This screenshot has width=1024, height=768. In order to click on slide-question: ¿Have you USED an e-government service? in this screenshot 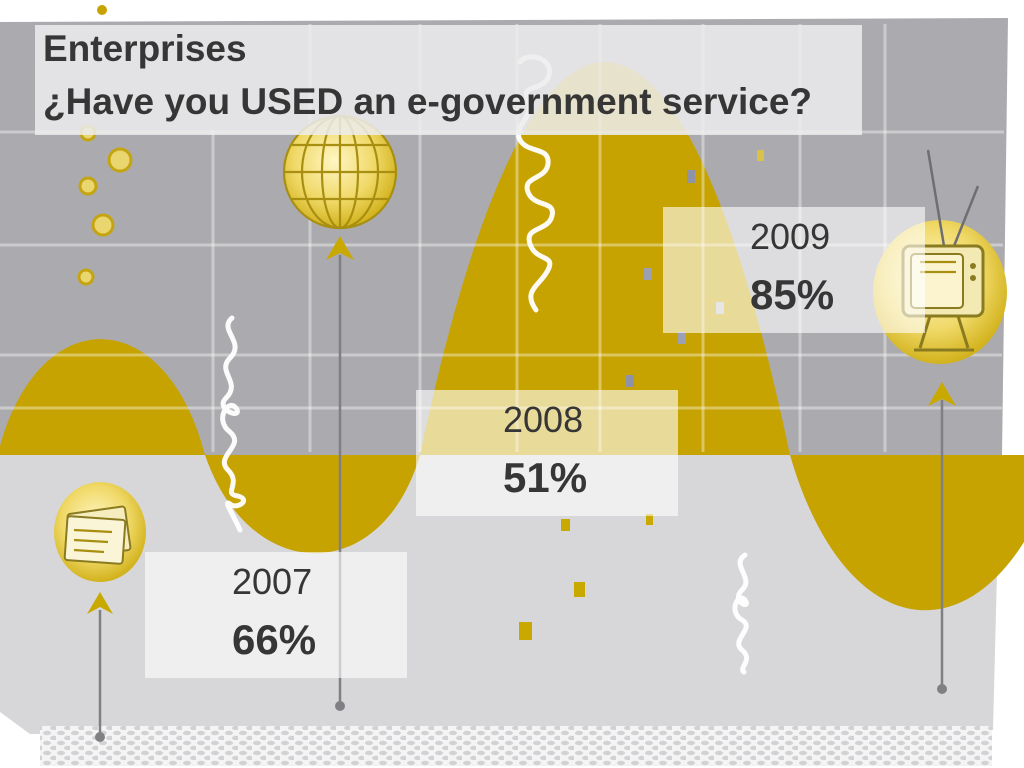, I will do `click(428, 101)`.